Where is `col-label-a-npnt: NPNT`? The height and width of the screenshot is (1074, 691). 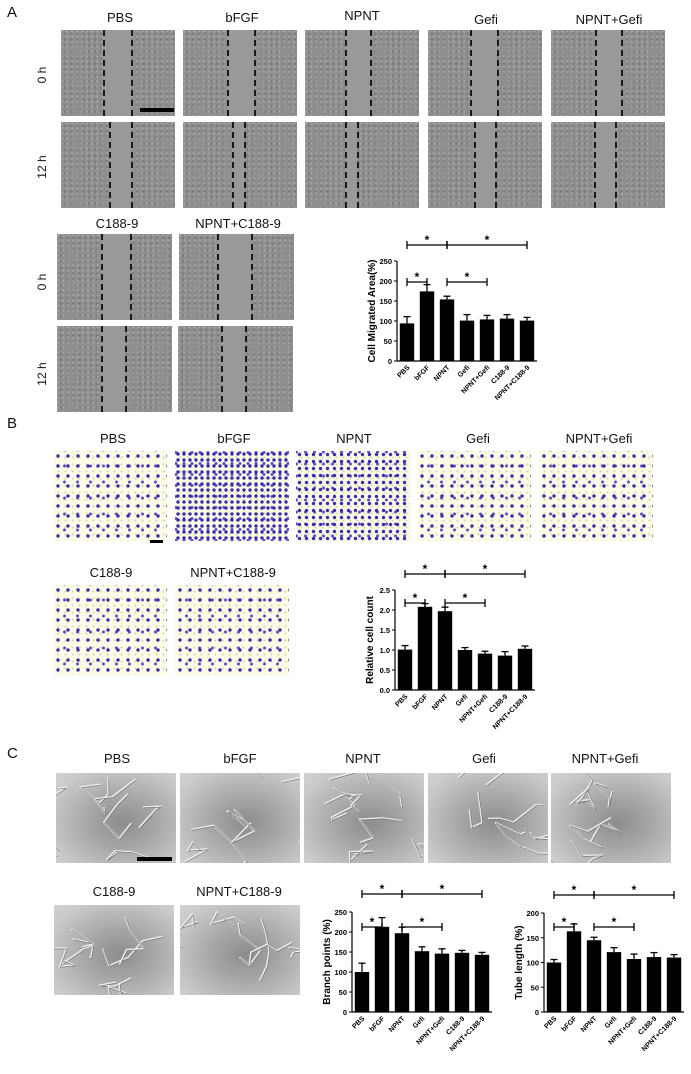 col-label-a-npnt: NPNT is located at coordinates (362, 15).